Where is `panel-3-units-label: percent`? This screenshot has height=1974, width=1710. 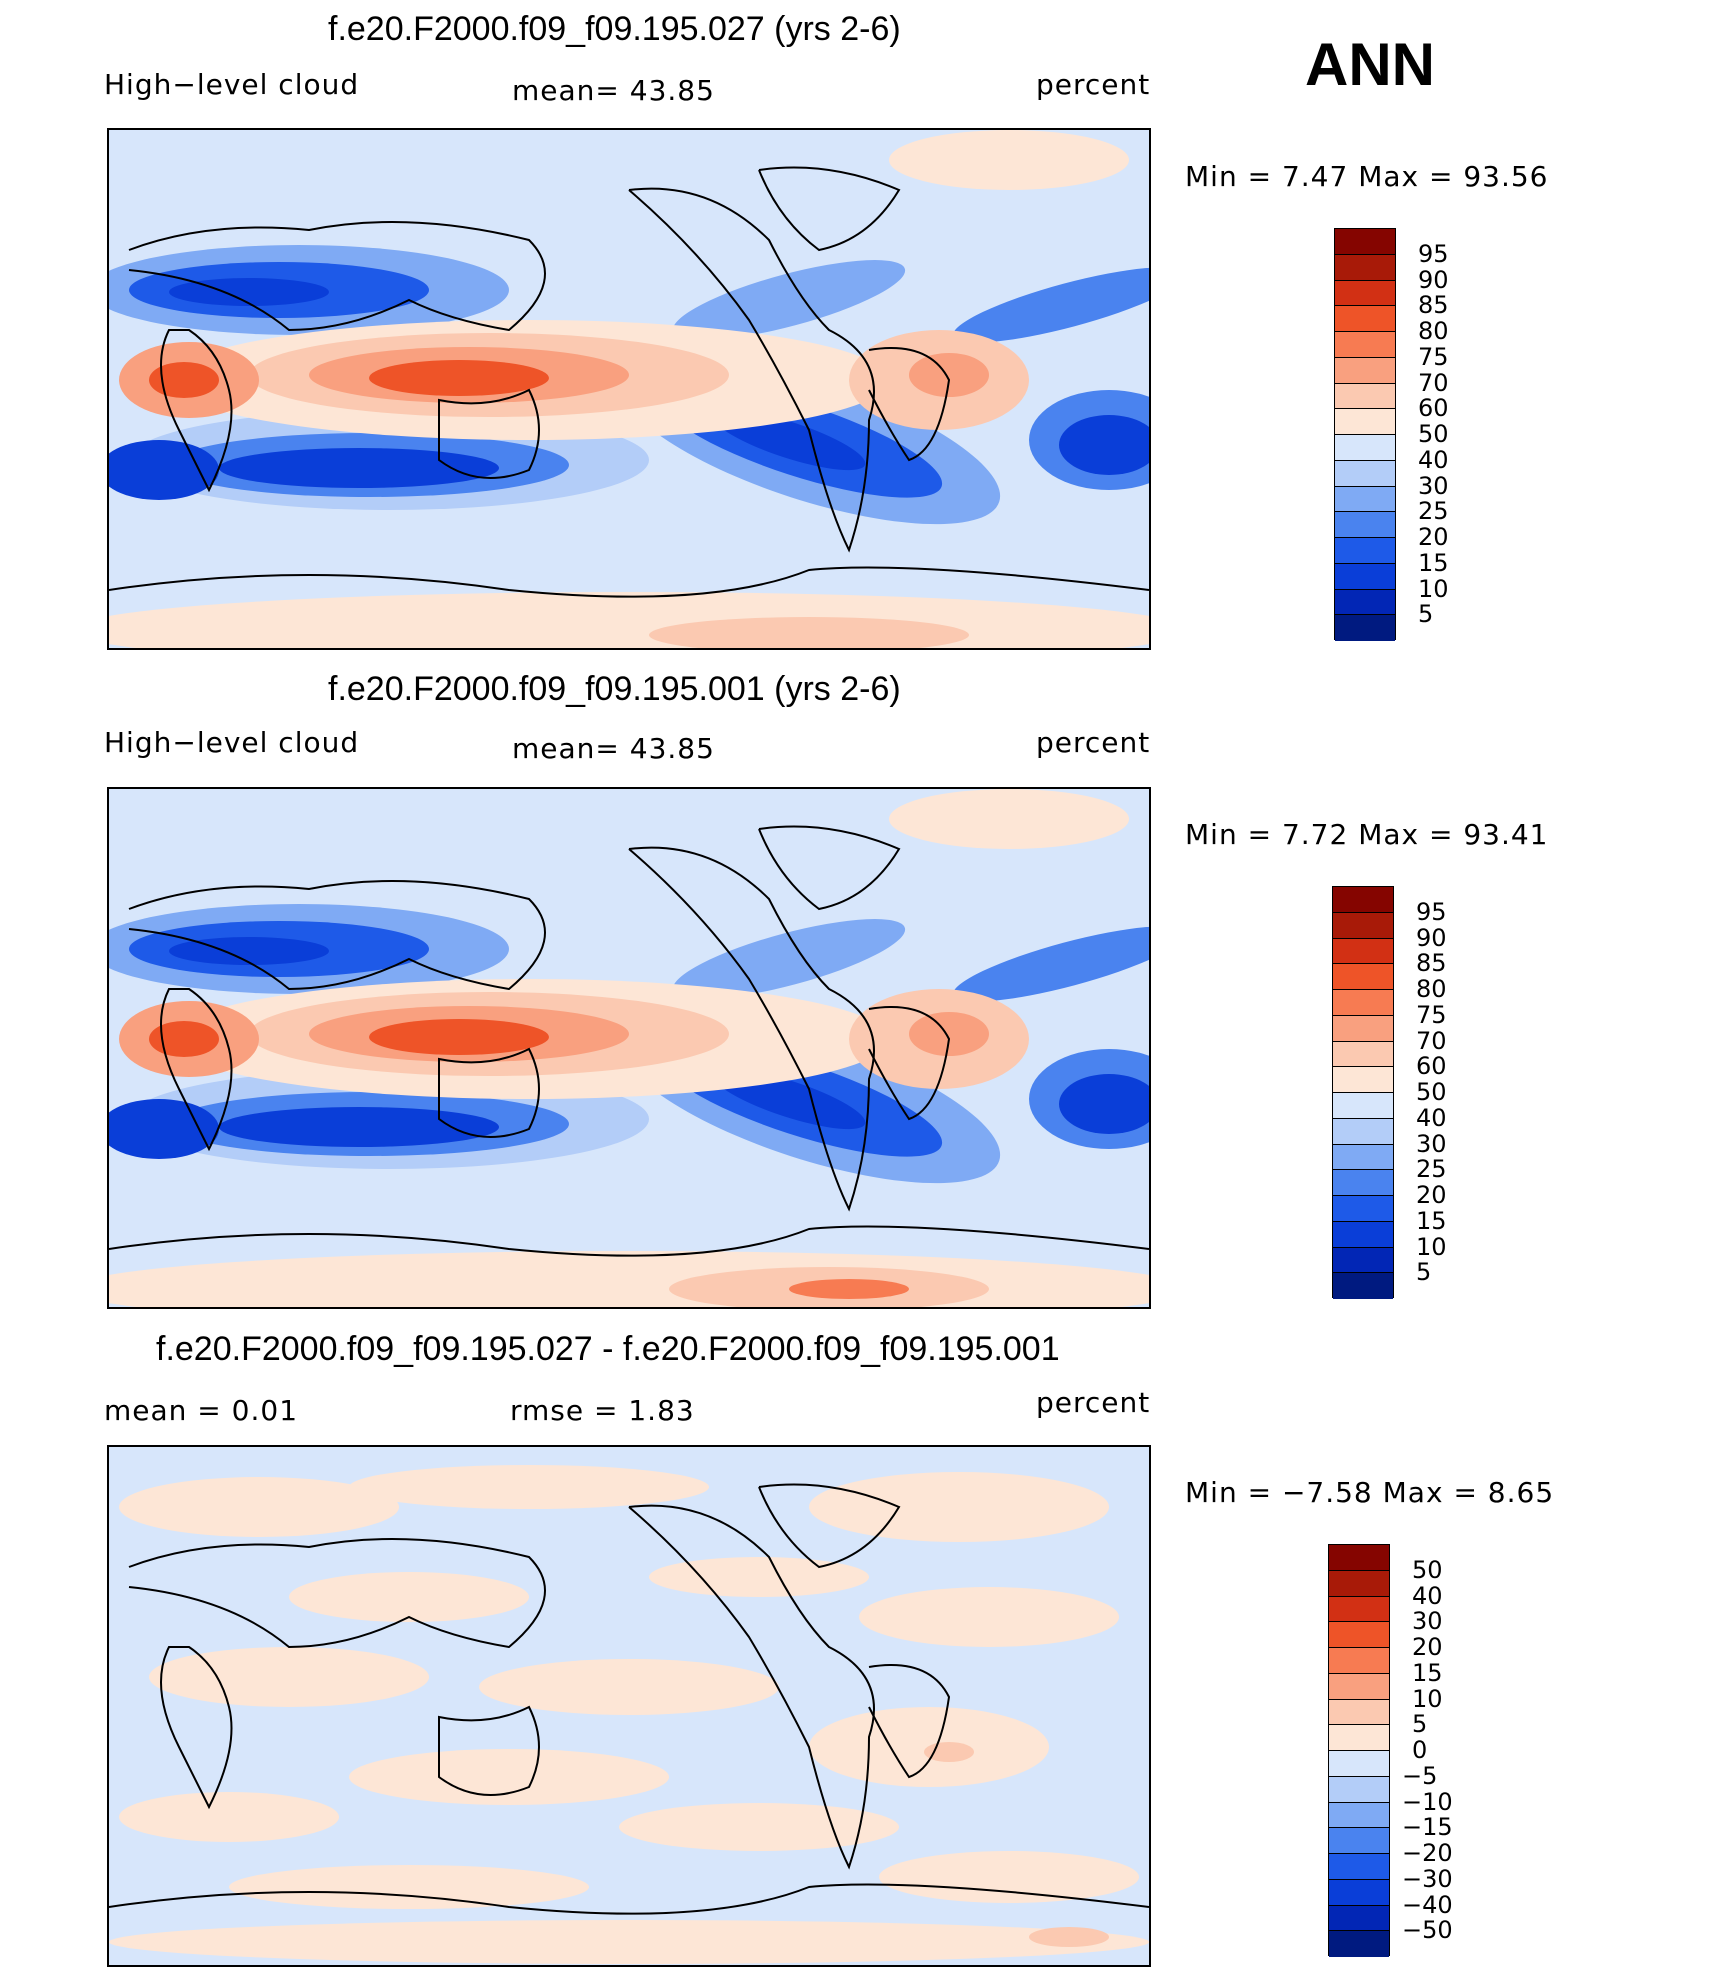 panel-3-units-label: percent is located at coordinates (1093, 1402).